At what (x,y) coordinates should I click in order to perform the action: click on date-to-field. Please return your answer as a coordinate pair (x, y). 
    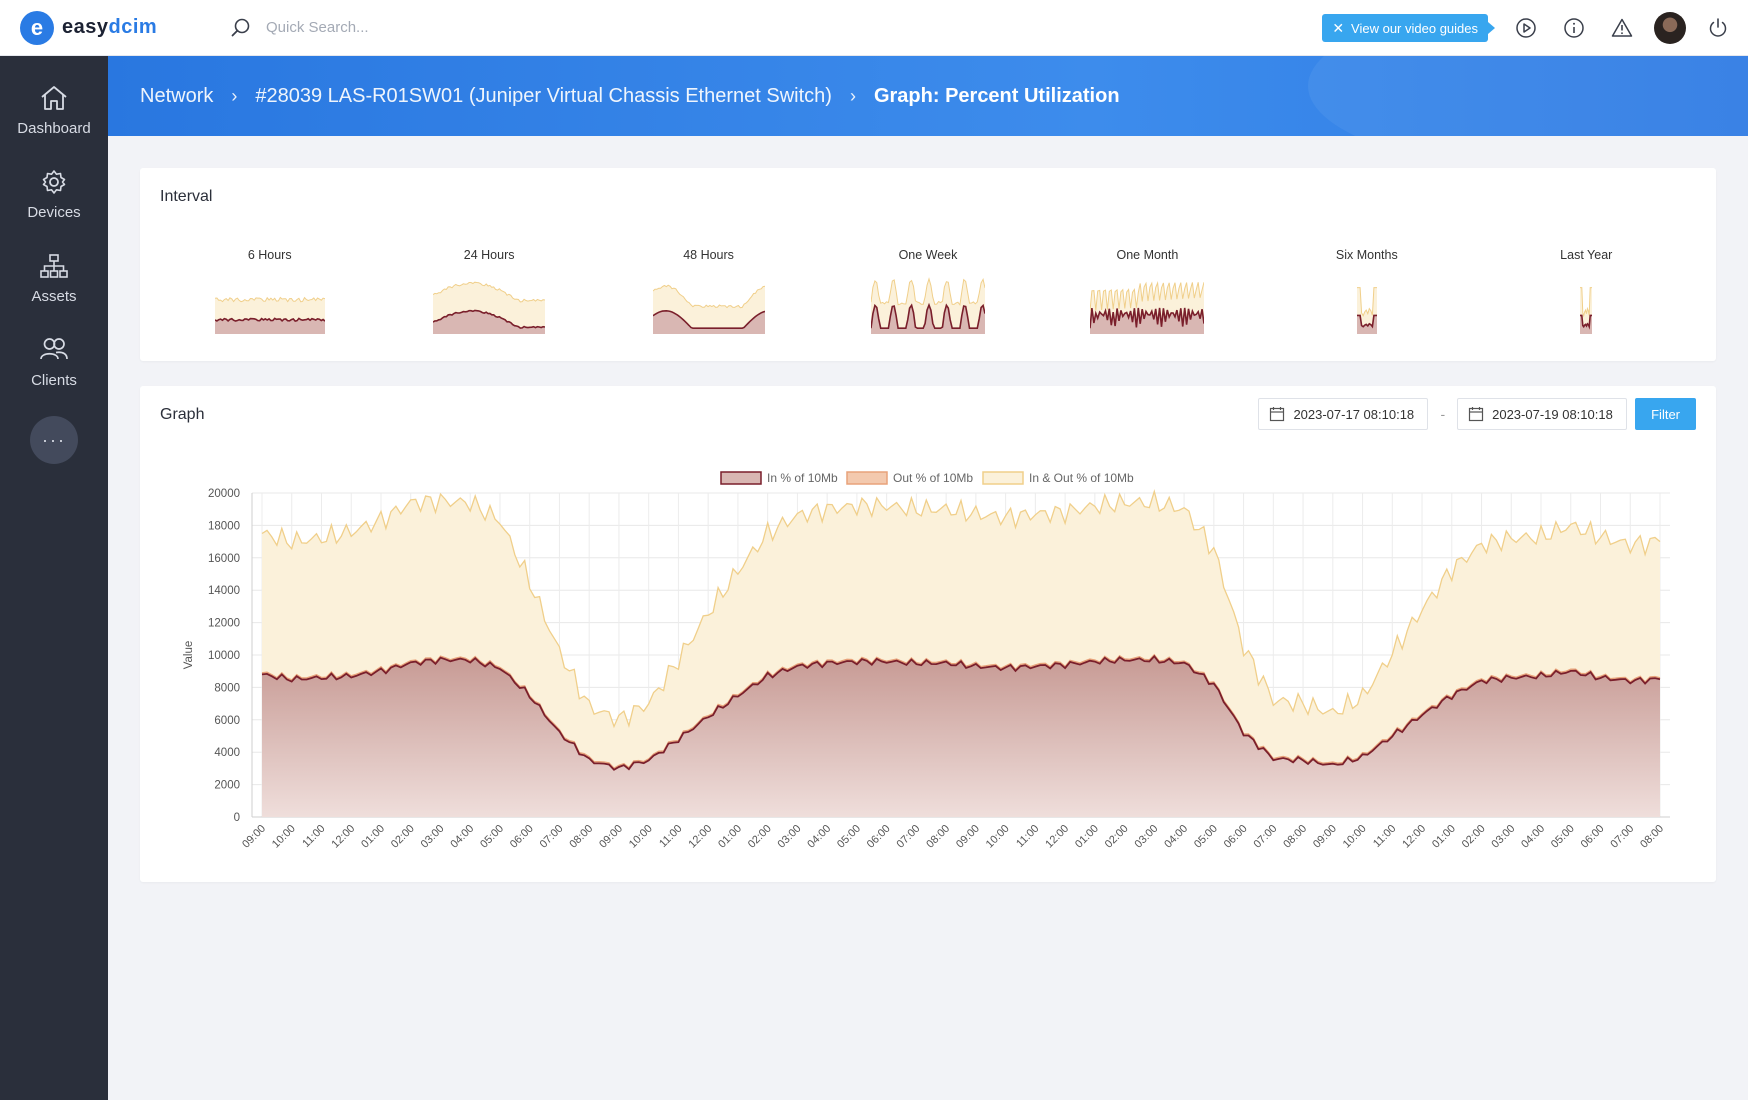
    Looking at the image, I should click on (1542, 414).